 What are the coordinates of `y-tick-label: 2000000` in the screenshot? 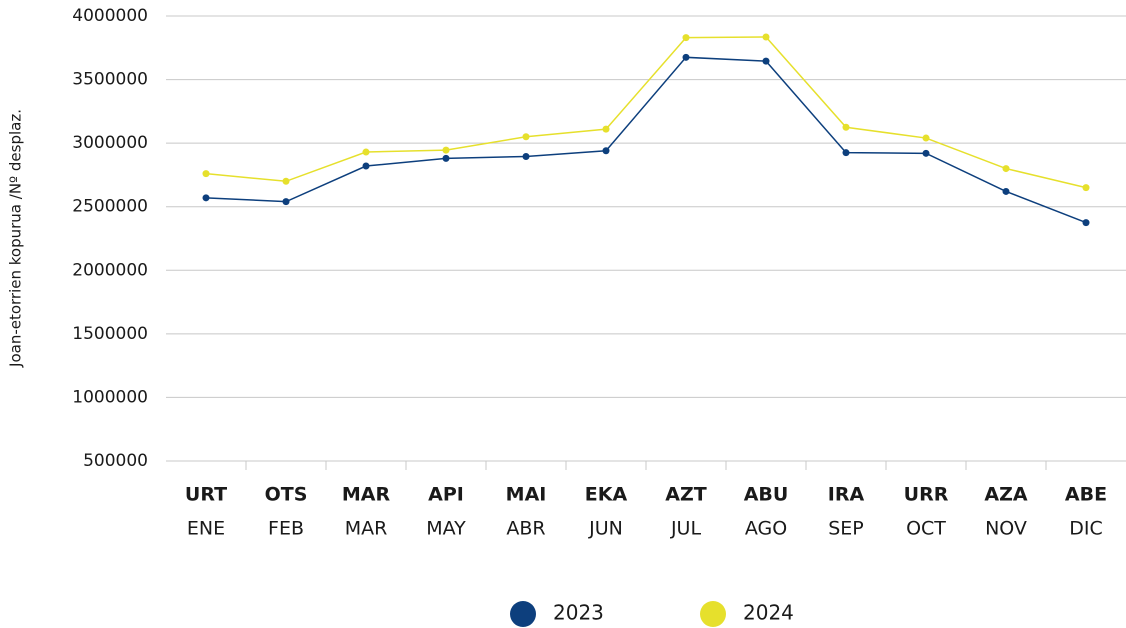 It's located at (110, 270).